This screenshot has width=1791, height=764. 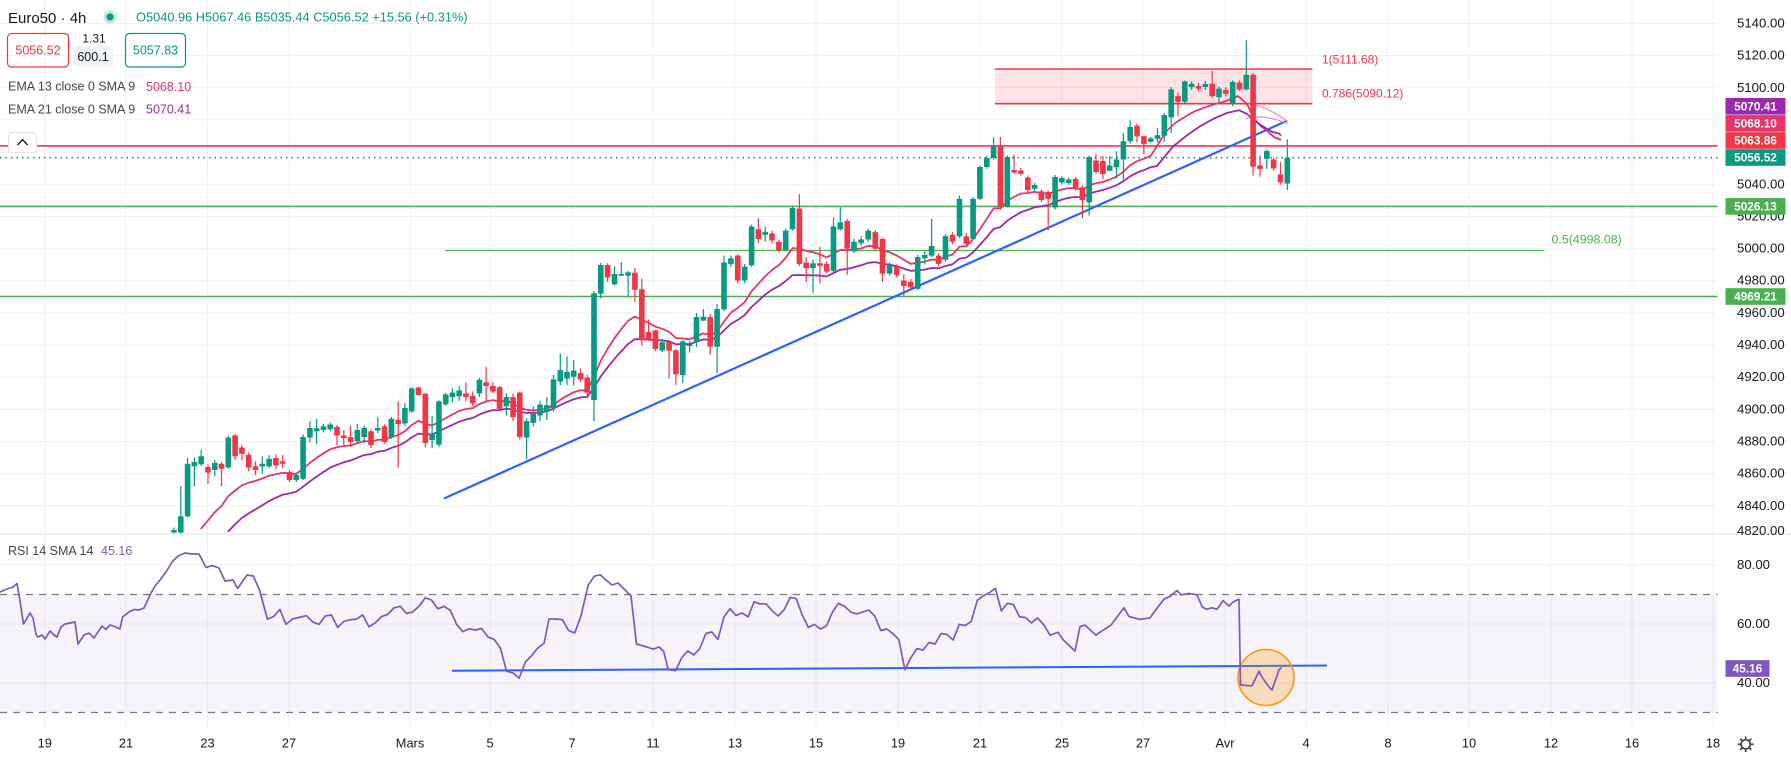 I want to click on svg-text: 4960.00, so click(x=1761, y=312).